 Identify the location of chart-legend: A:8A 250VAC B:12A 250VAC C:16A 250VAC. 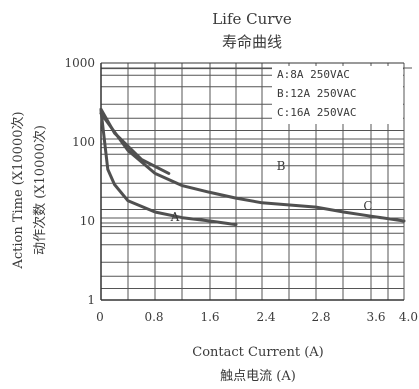
(337, 95).